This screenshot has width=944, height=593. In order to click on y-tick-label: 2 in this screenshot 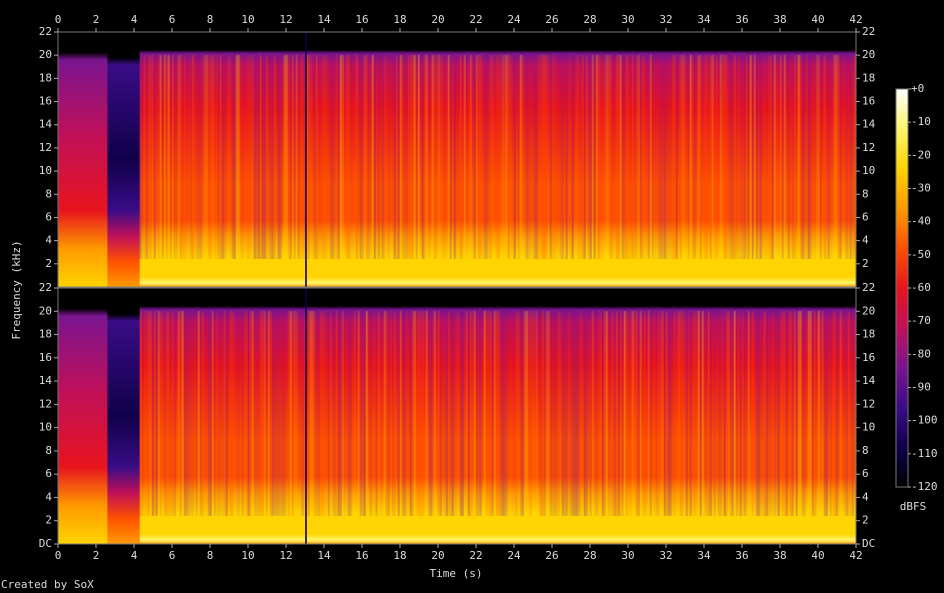, I will do `click(865, 520)`.